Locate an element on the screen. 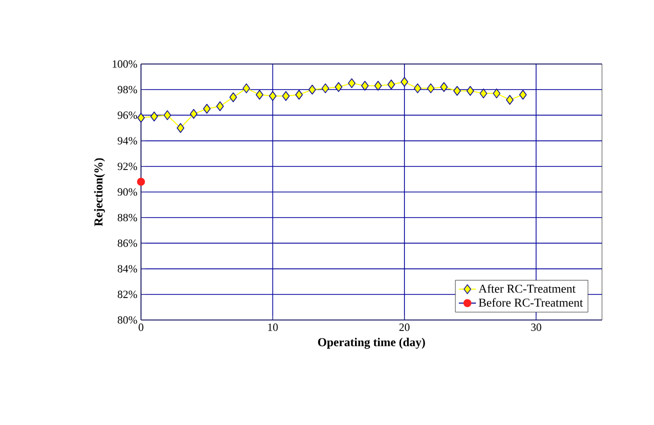  x-tick-label: 20 is located at coordinates (404, 327).